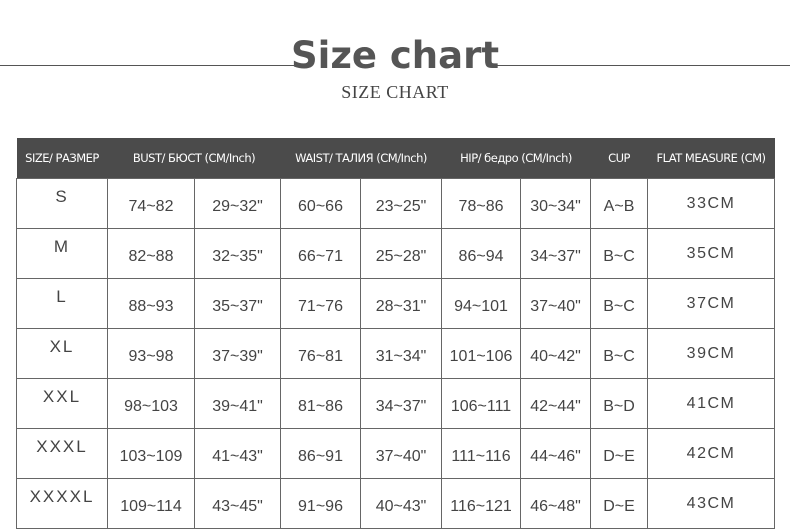  I want to click on cell-size: M, so click(62, 253).